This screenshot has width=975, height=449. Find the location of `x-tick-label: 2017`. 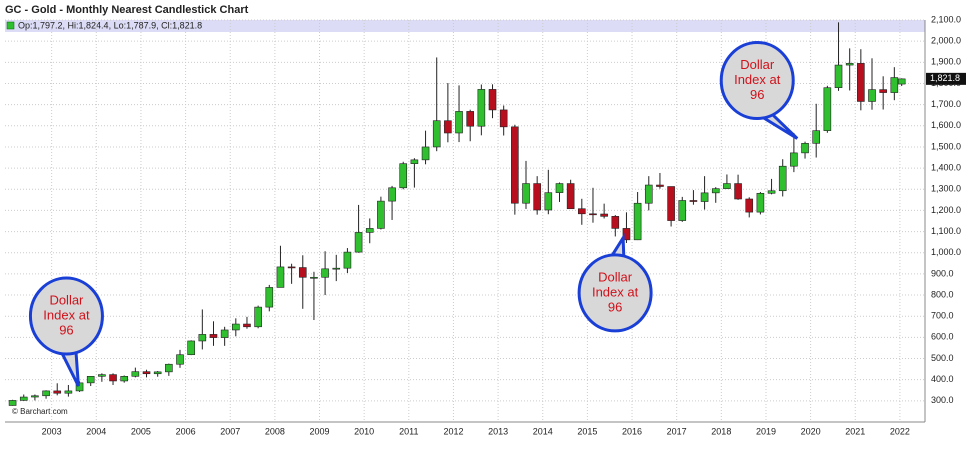

x-tick-label: 2017 is located at coordinates (677, 431).